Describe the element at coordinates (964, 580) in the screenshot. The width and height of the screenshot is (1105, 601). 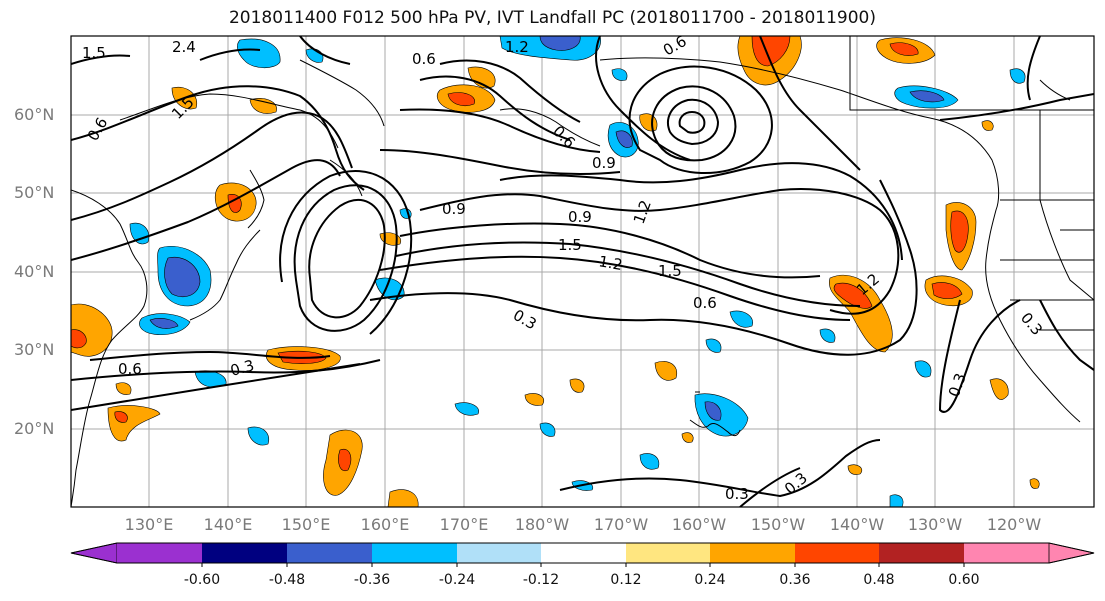
I see `colorbar-tick-label: 0.60` at that location.